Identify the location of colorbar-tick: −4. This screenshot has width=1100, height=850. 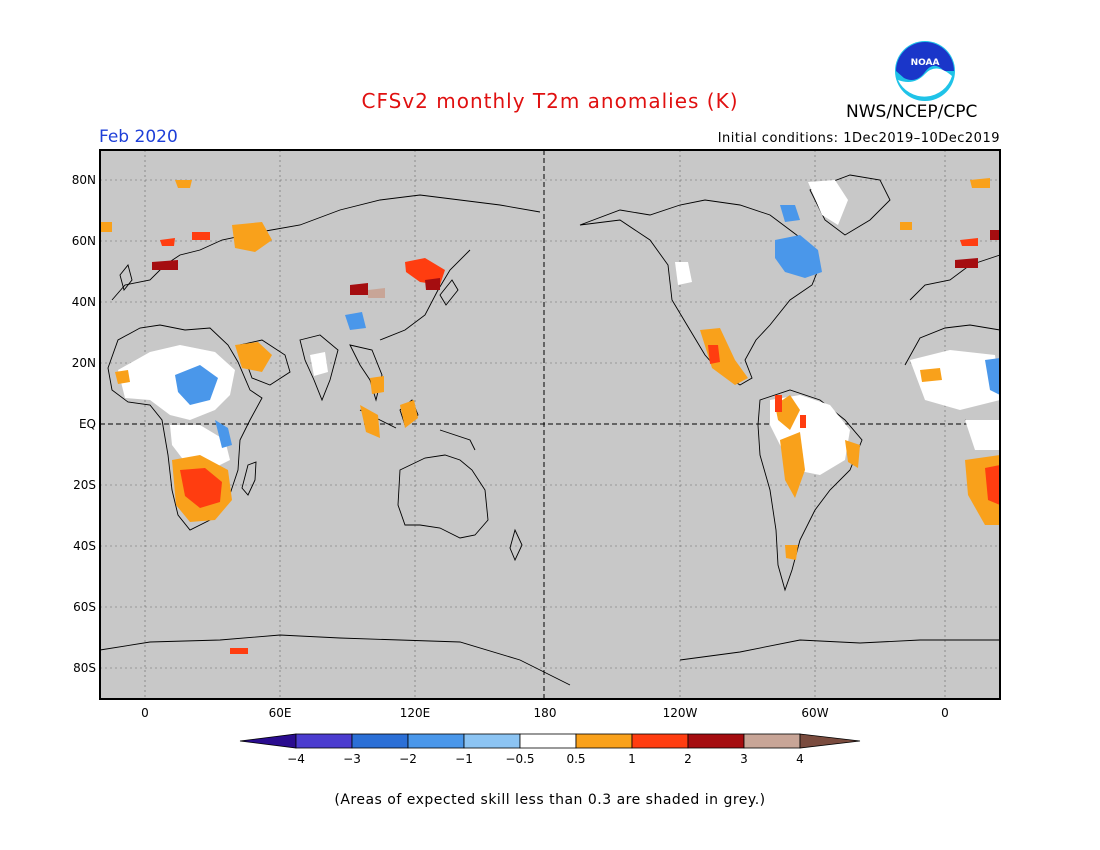
(296, 759).